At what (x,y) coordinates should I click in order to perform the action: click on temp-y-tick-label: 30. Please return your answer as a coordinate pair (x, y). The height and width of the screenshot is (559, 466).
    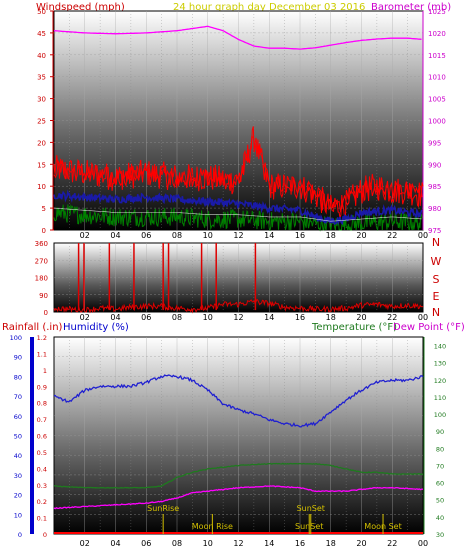
    Looking at the image, I should click on (440, 535).